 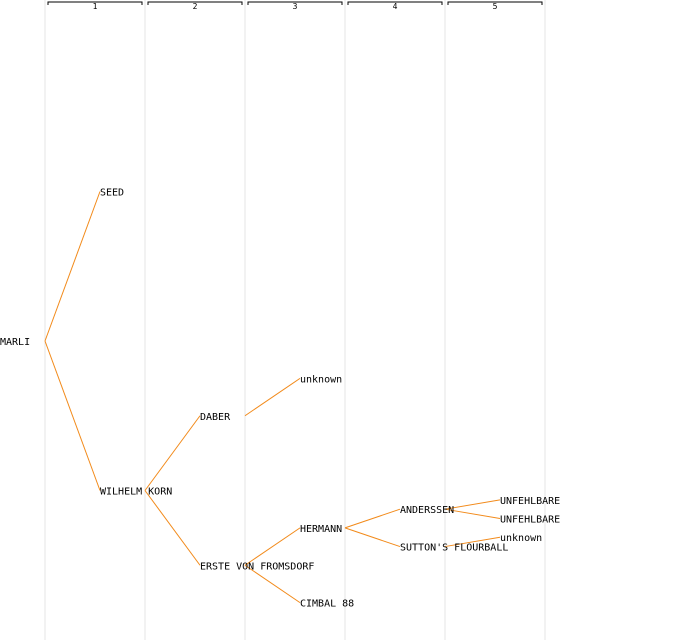 I want to click on generation-label: 2, so click(x=195, y=6).